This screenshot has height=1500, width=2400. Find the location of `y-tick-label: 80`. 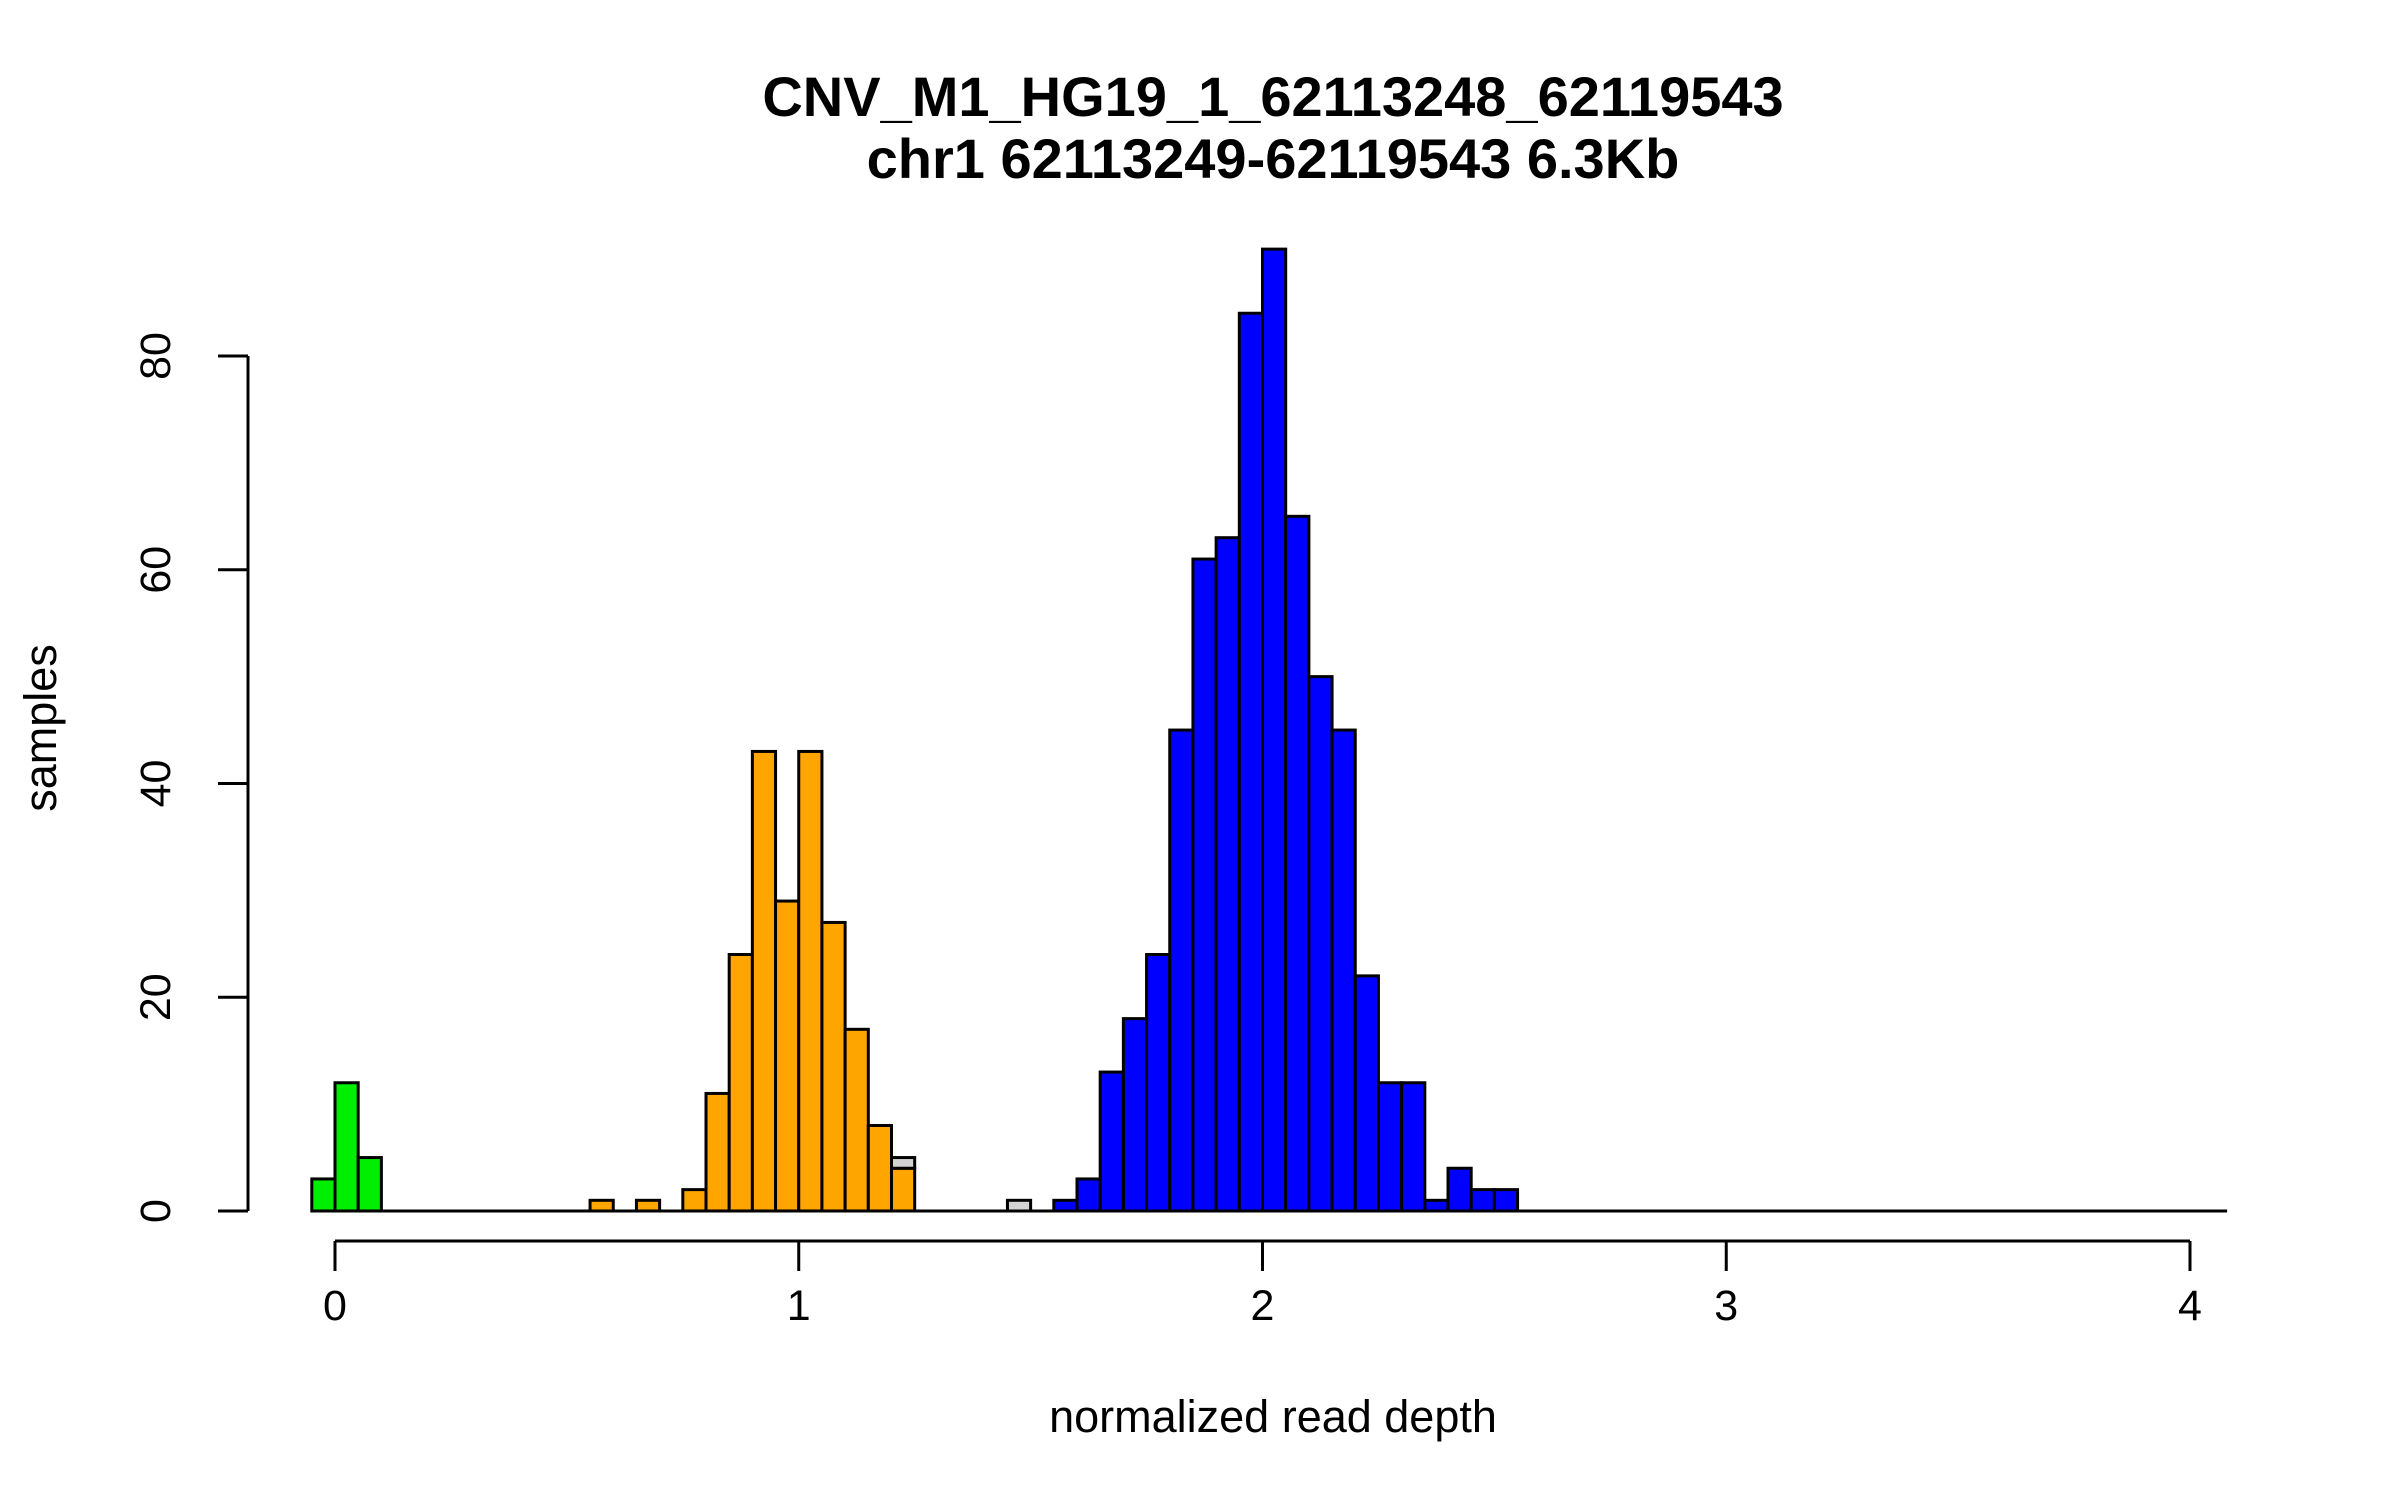

y-tick-label: 80 is located at coordinates (156, 356).